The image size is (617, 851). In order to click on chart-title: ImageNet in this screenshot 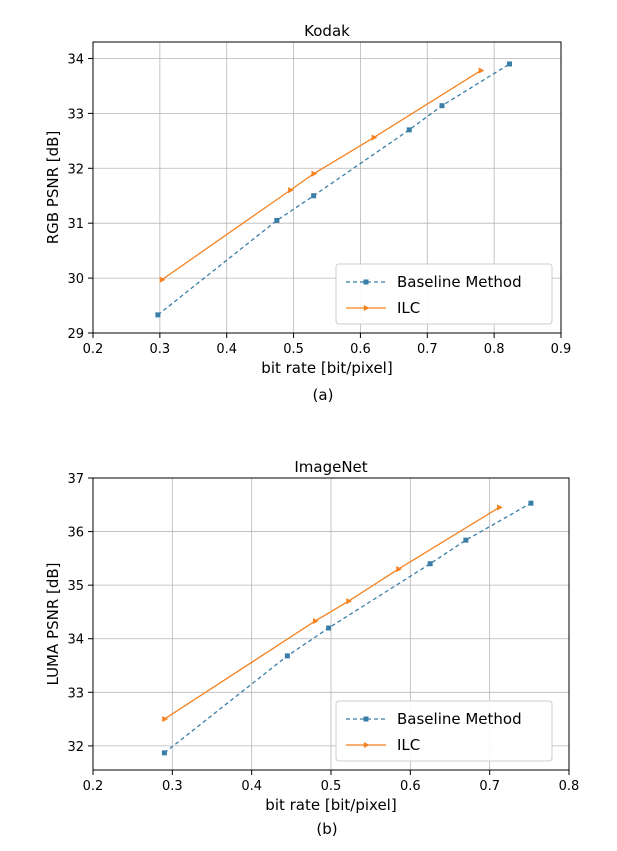, I will do `click(330, 467)`.